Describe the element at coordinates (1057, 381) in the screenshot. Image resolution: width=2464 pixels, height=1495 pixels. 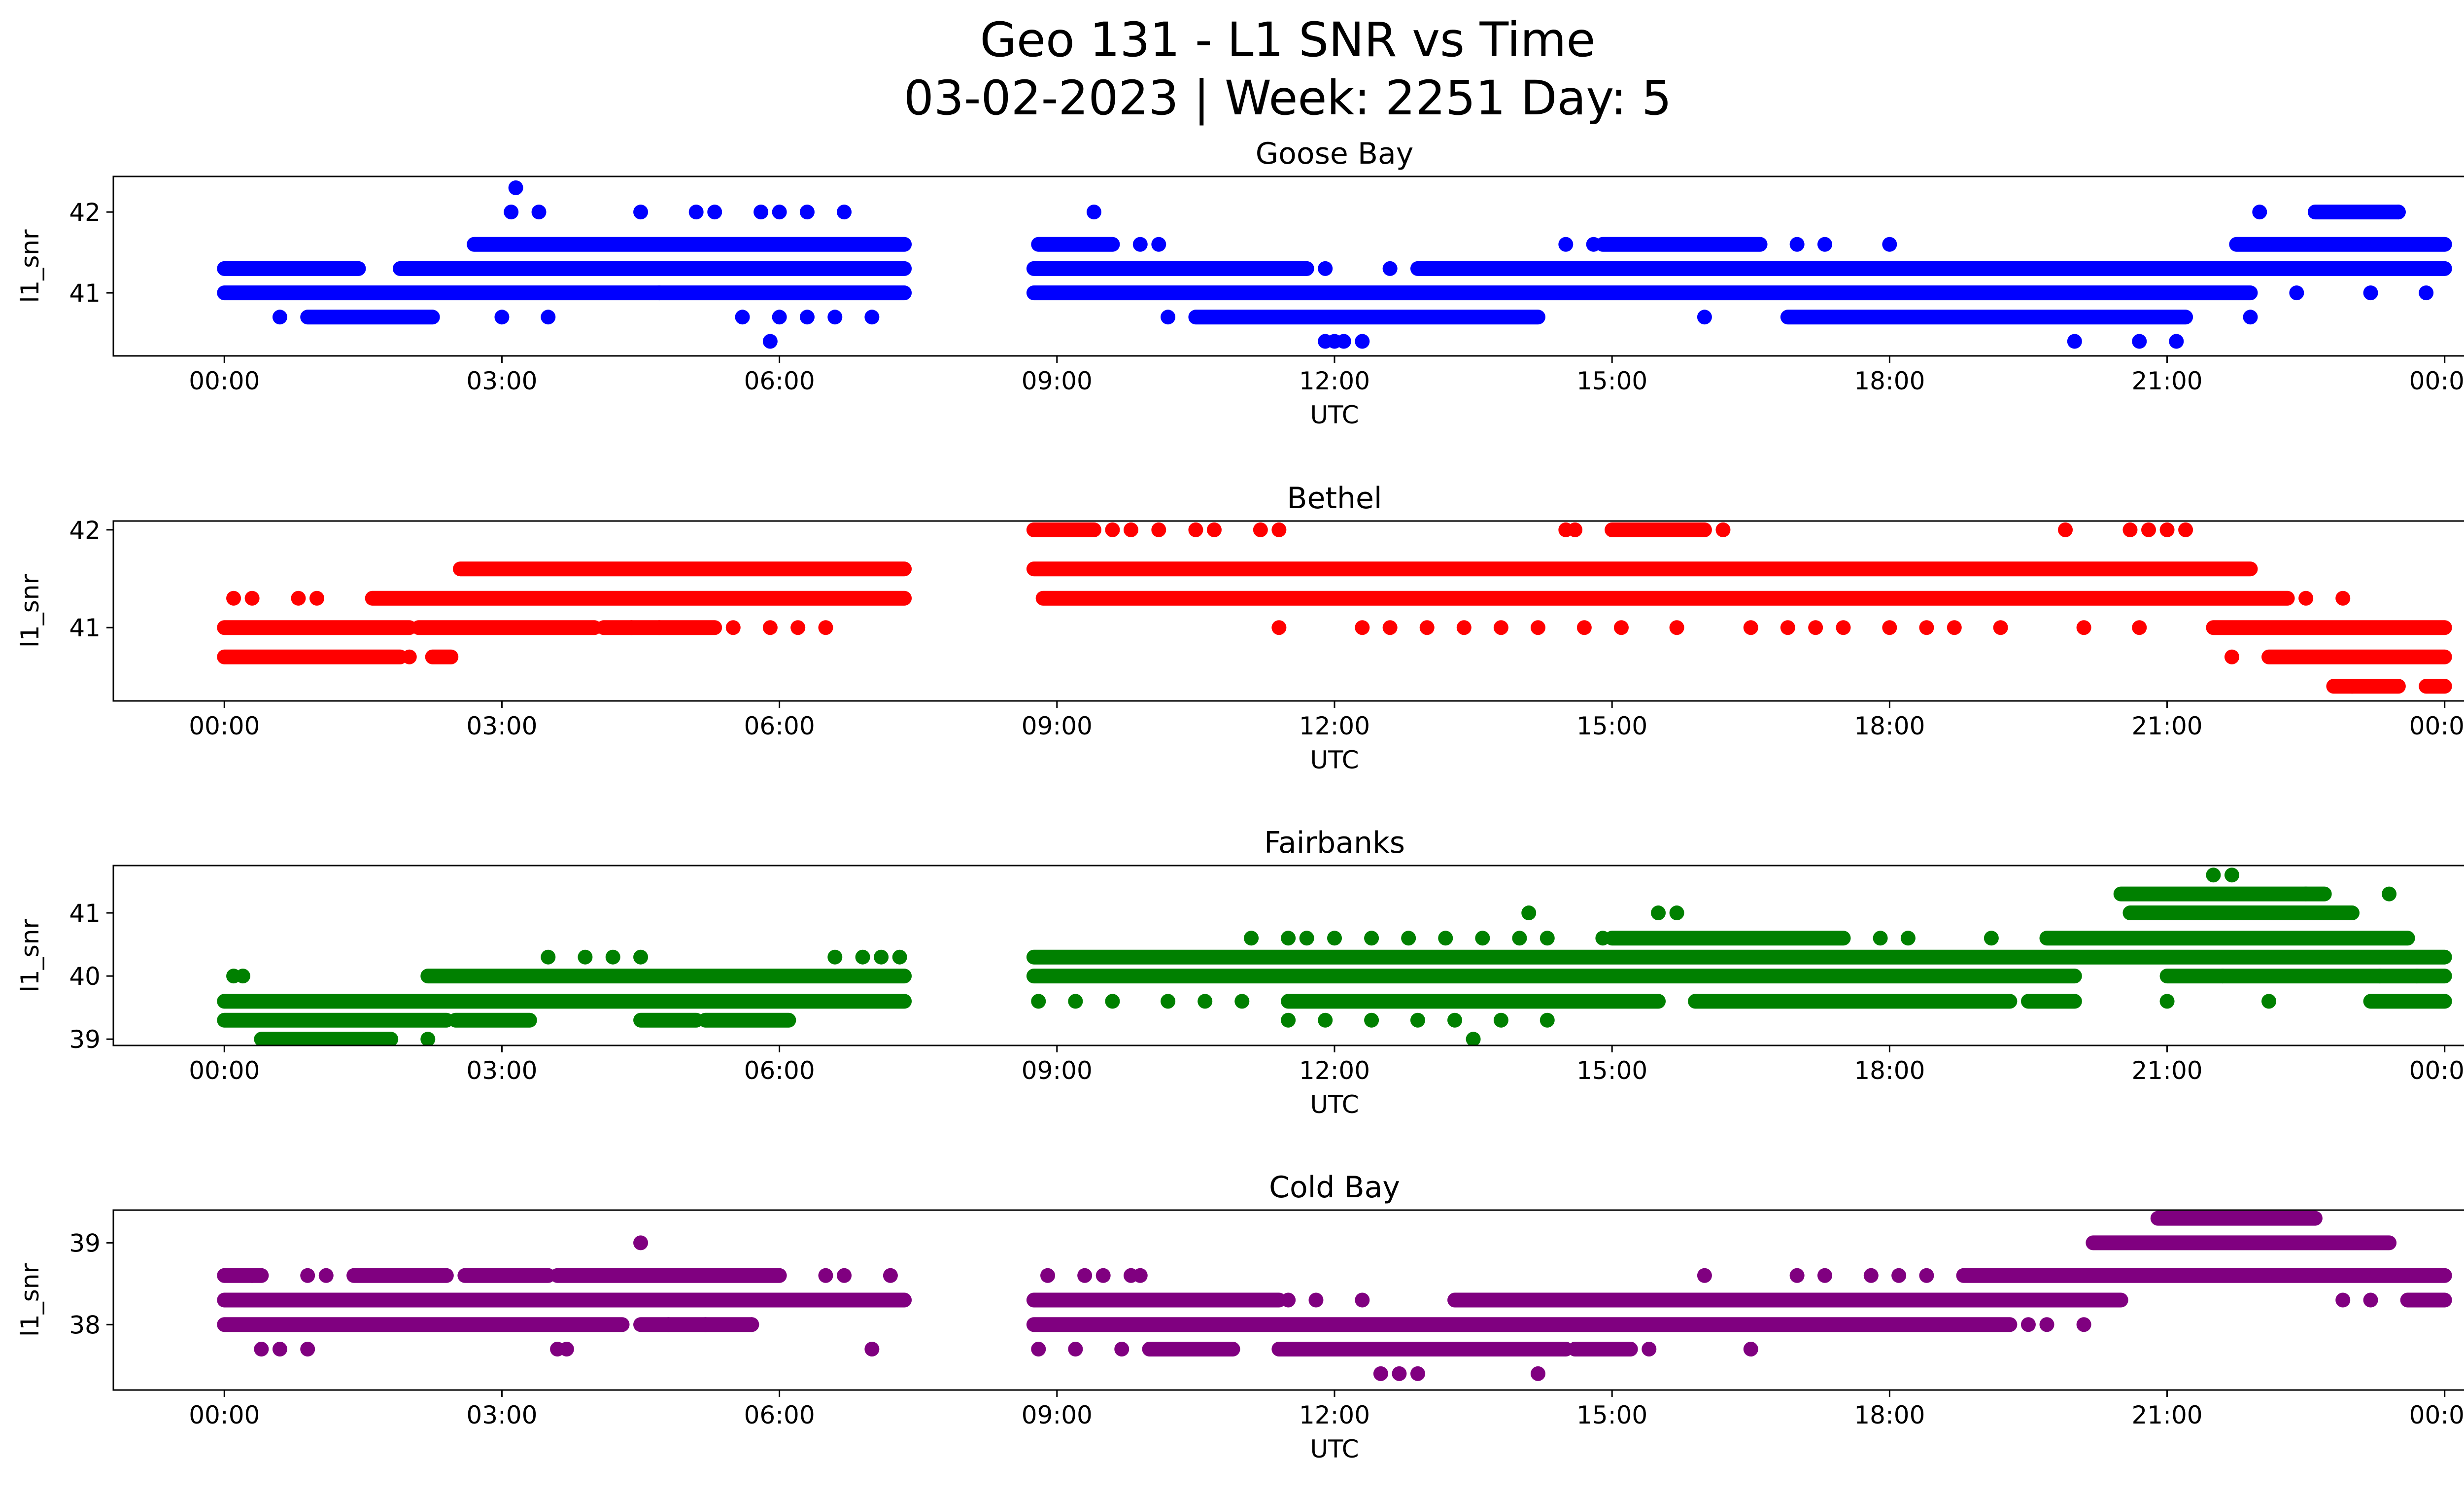
I see `x-tick-label: 09:00` at that location.